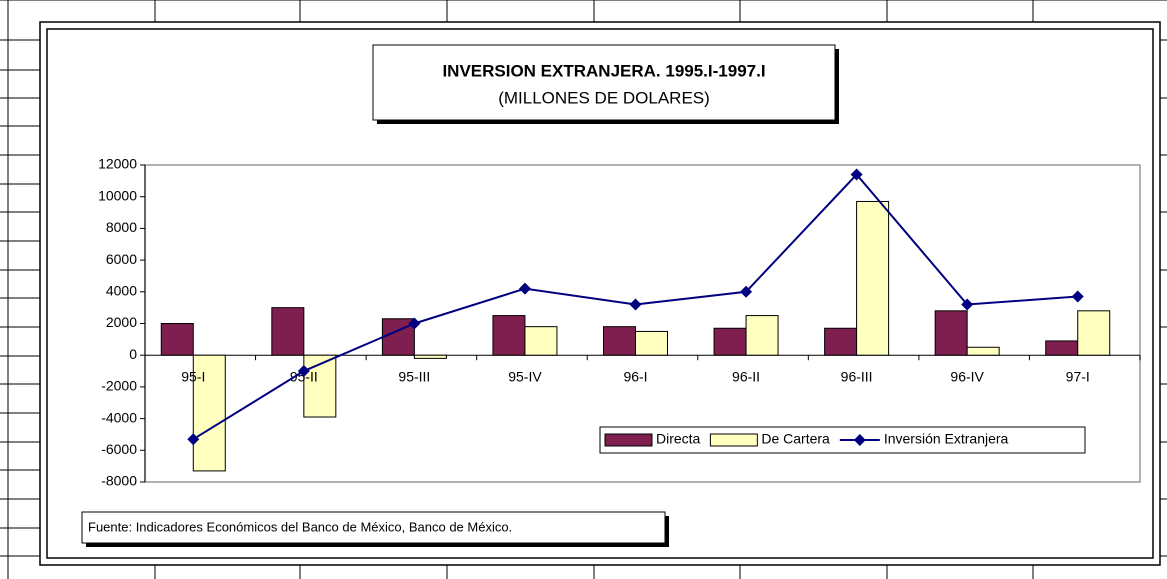  What do you see at coordinates (117, 195) in the screenshot?
I see `y-tick-label: 10000` at bounding box center [117, 195].